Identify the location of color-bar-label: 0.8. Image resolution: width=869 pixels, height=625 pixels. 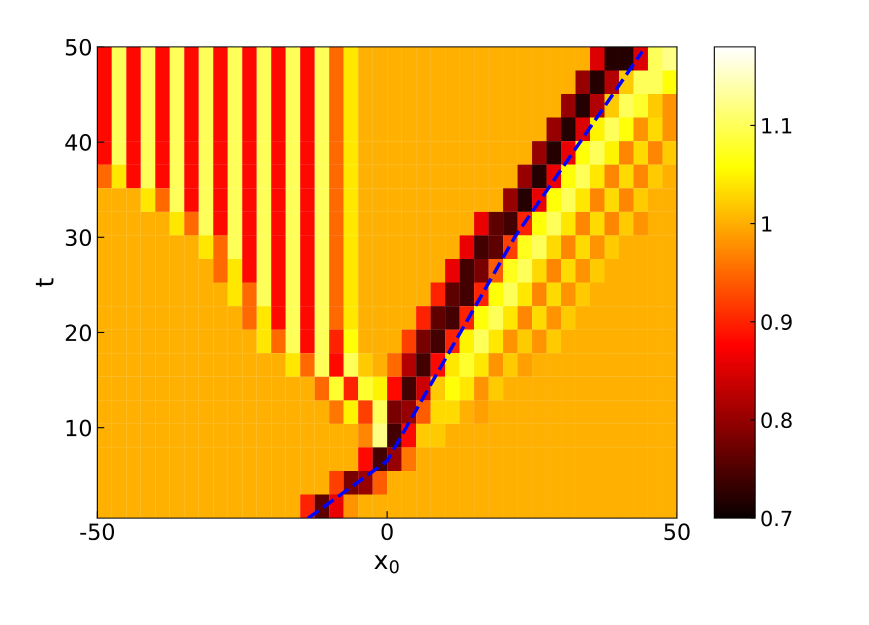
(776, 420).